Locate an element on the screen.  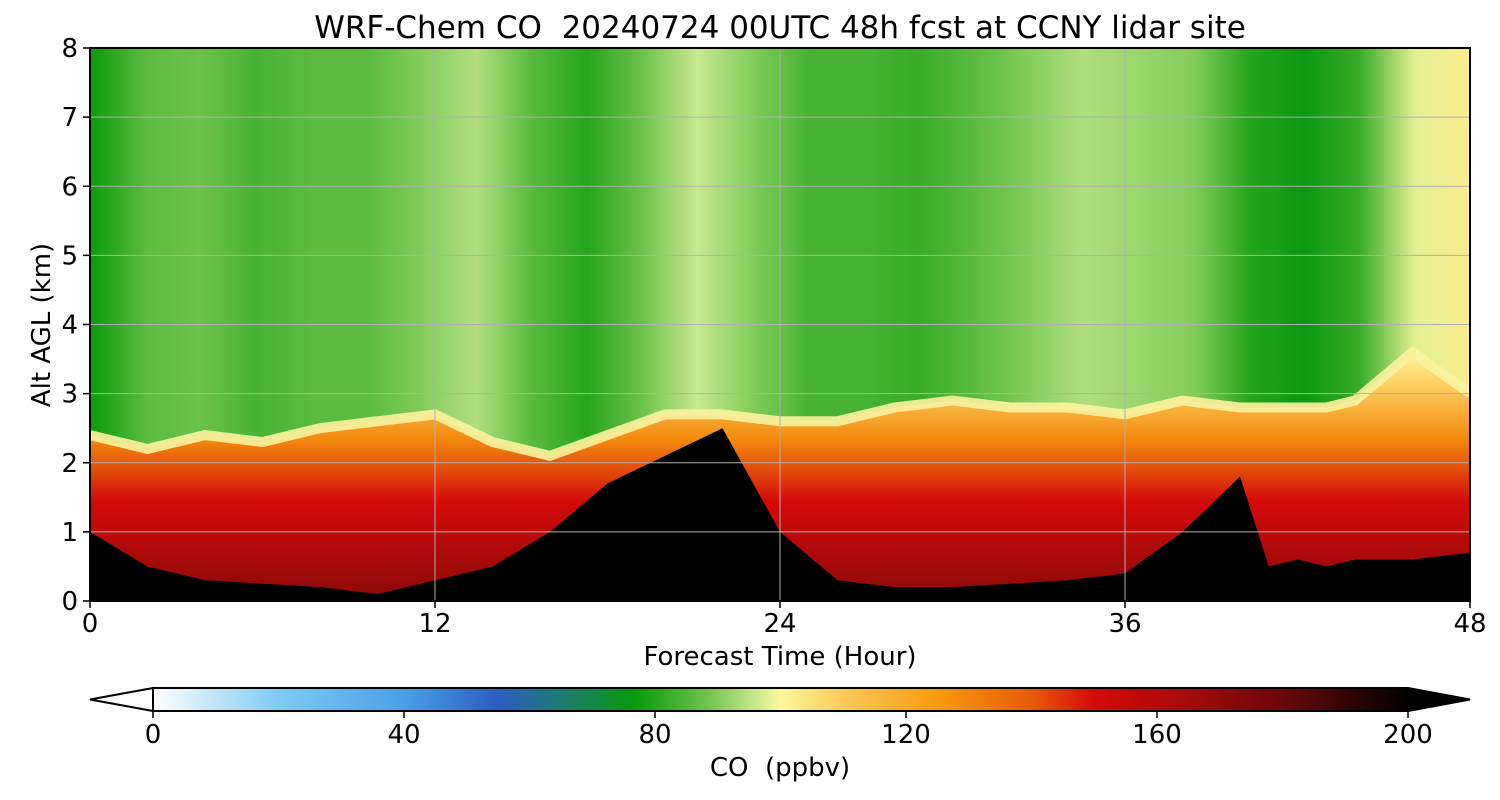
y-tick-label: 4 is located at coordinates (69, 326).